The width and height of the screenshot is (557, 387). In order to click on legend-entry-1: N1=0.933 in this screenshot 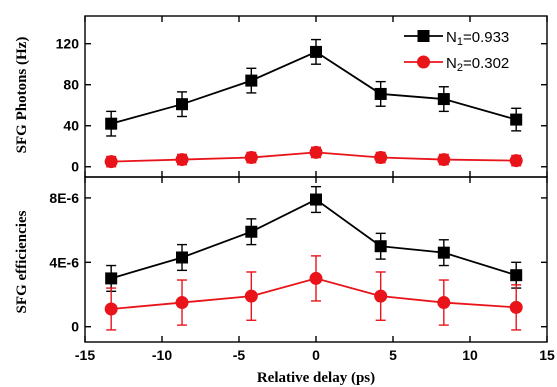, I will do `click(456, 38)`.